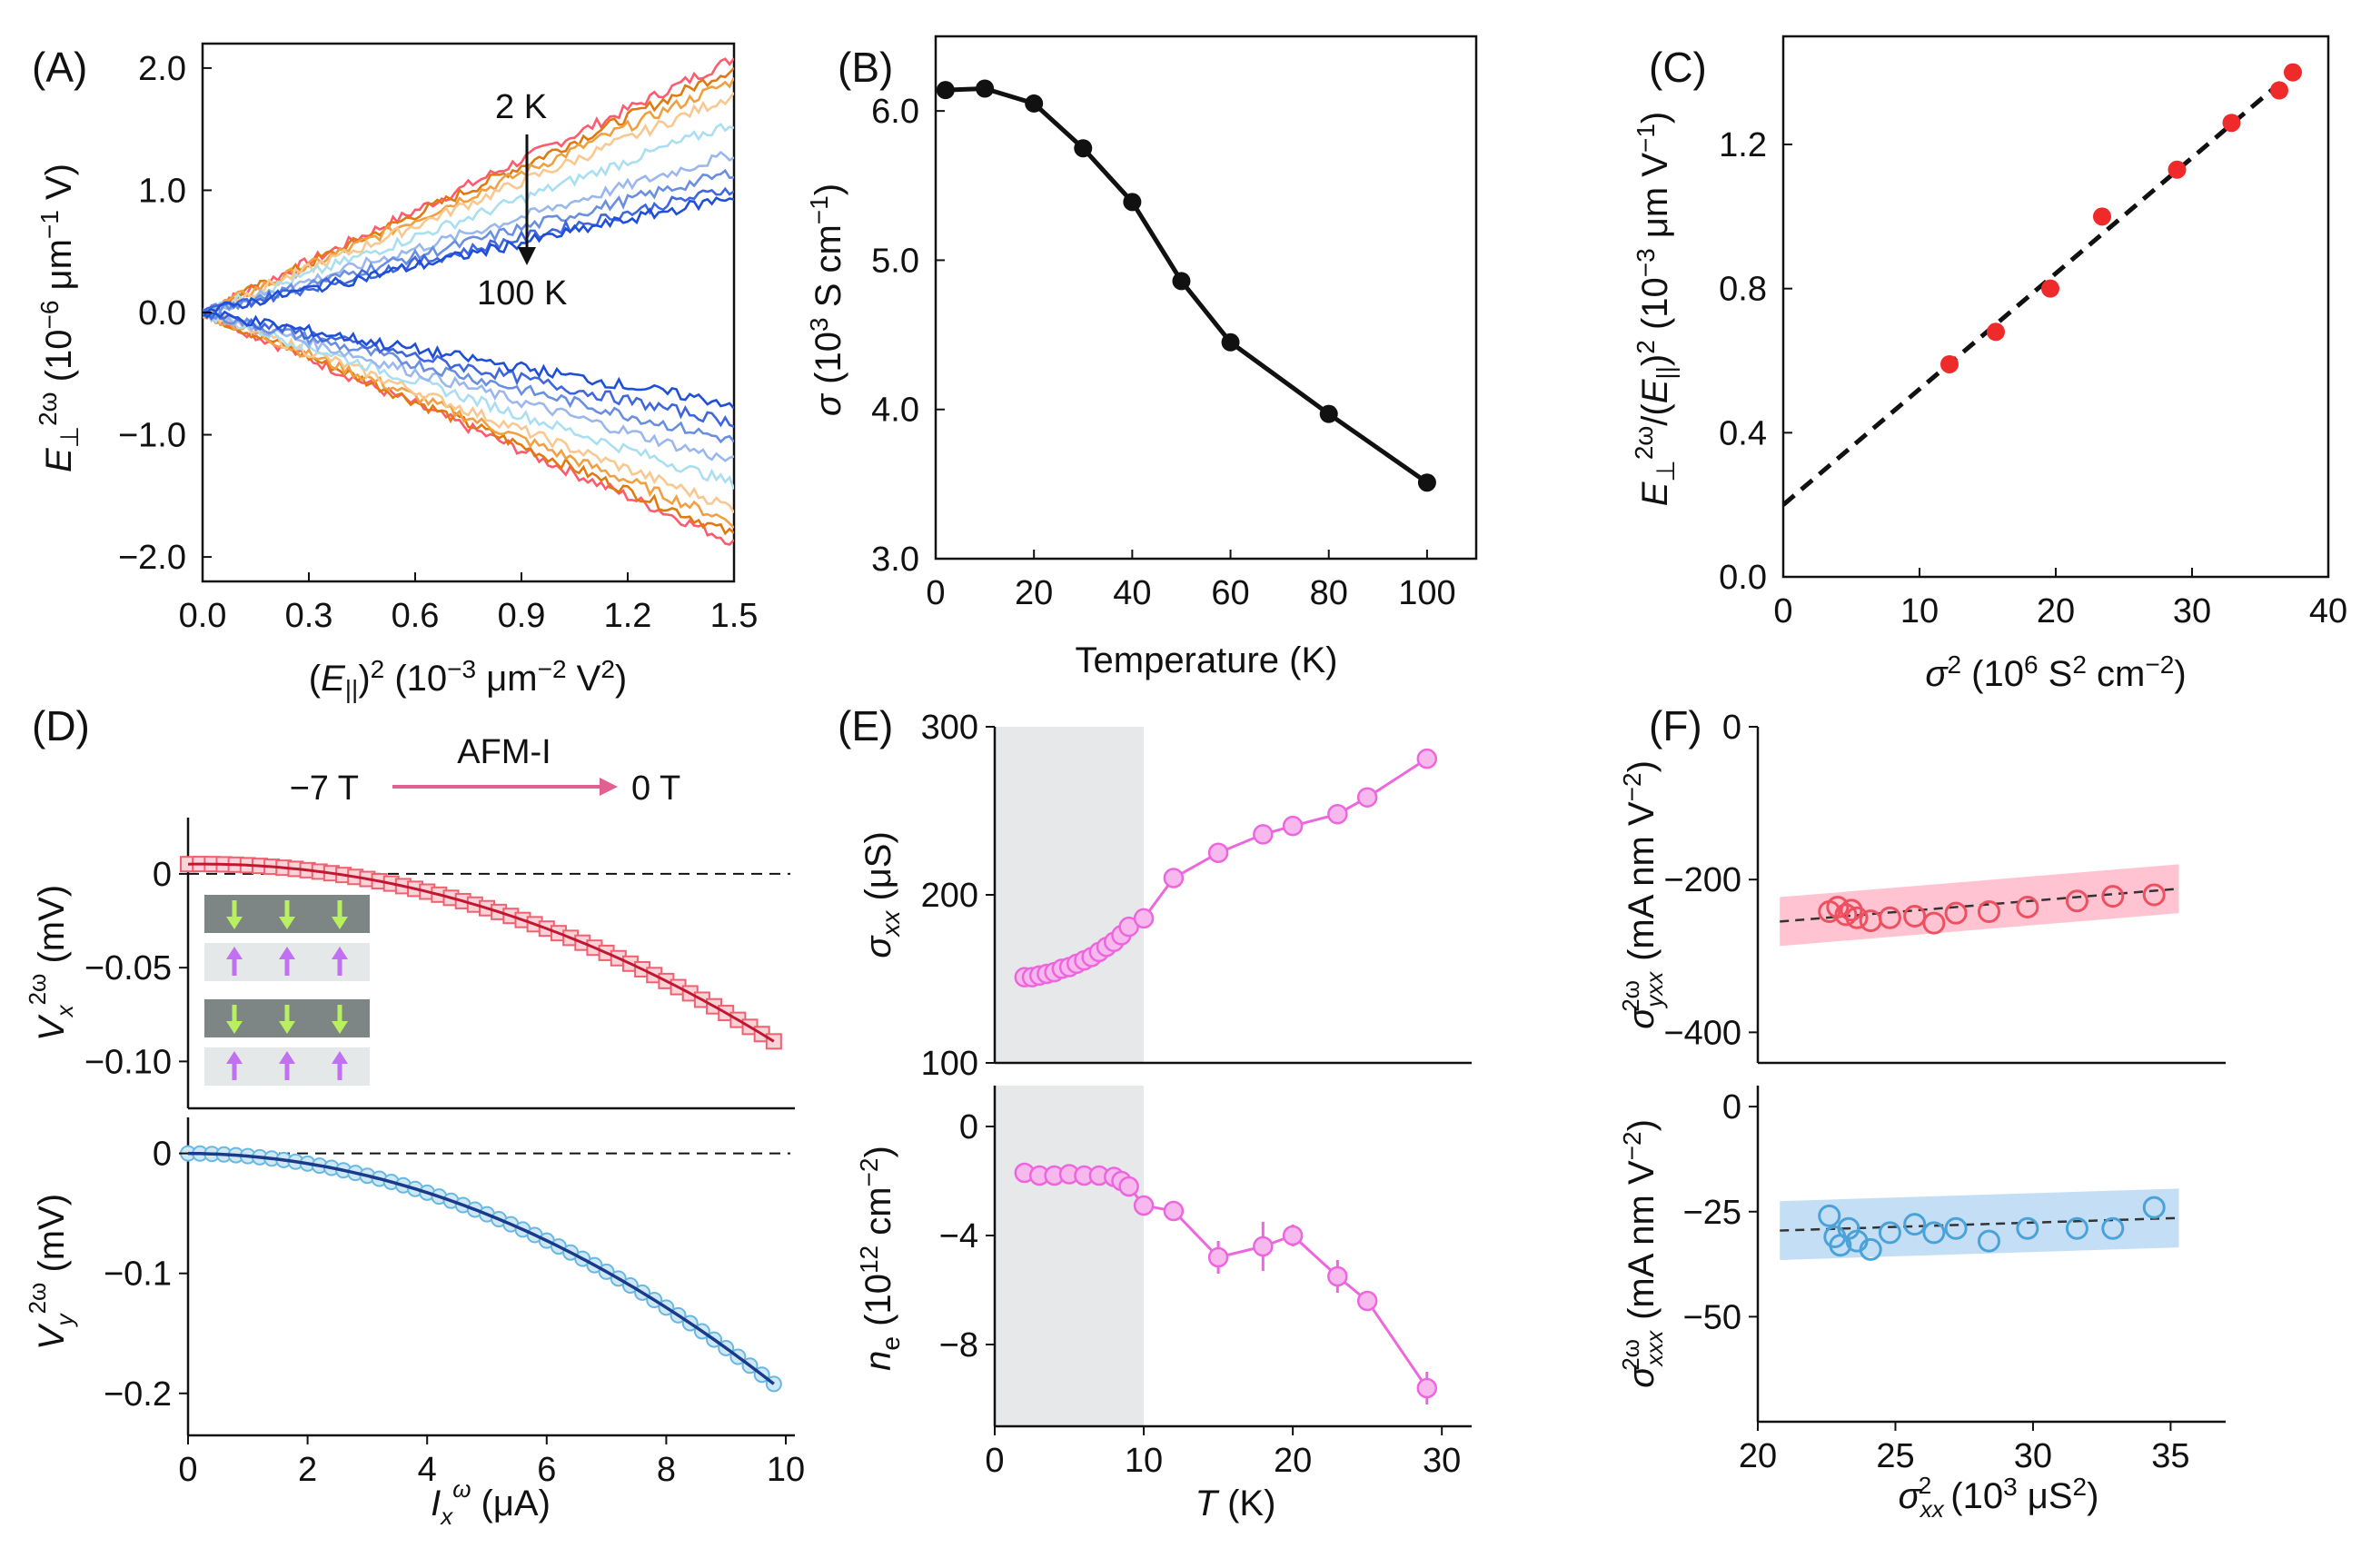  Describe the element at coordinates (1678, 67) in the screenshot. I see `panel-label-c: (C)` at that location.